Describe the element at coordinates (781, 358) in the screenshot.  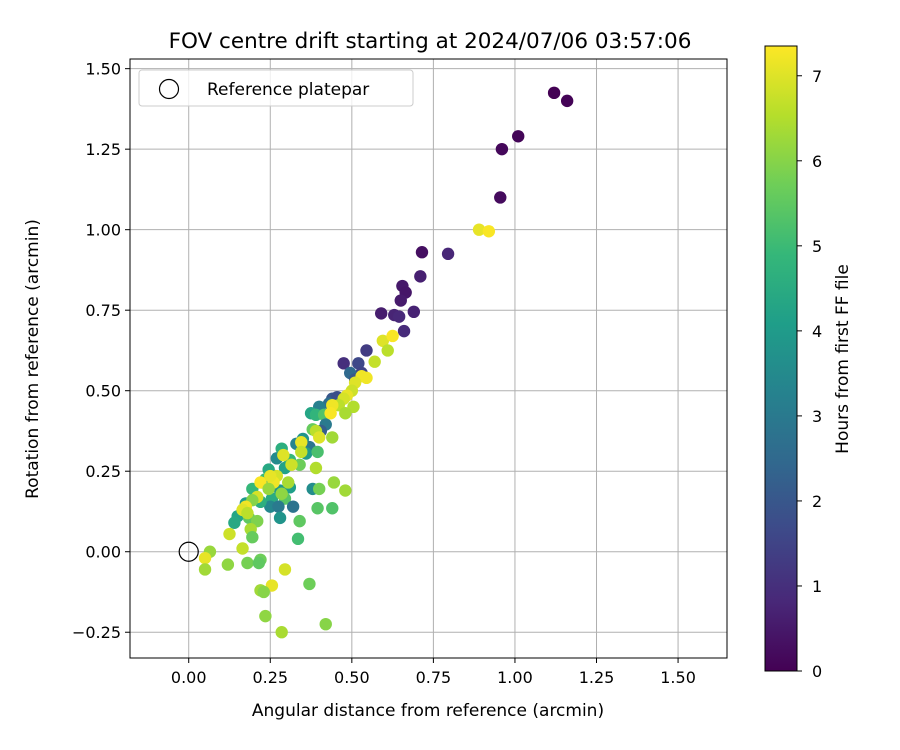
I see `colorbar-gradient` at that location.